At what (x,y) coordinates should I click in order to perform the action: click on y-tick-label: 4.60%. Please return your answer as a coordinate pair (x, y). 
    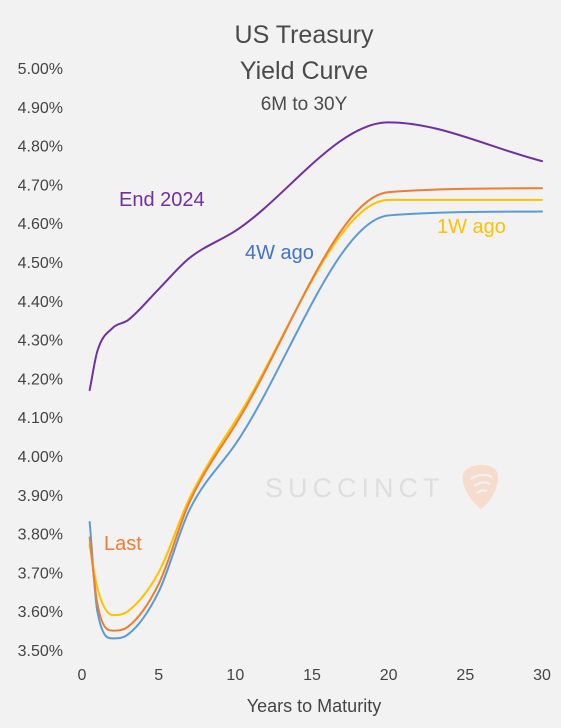
    Looking at the image, I should click on (40, 224).